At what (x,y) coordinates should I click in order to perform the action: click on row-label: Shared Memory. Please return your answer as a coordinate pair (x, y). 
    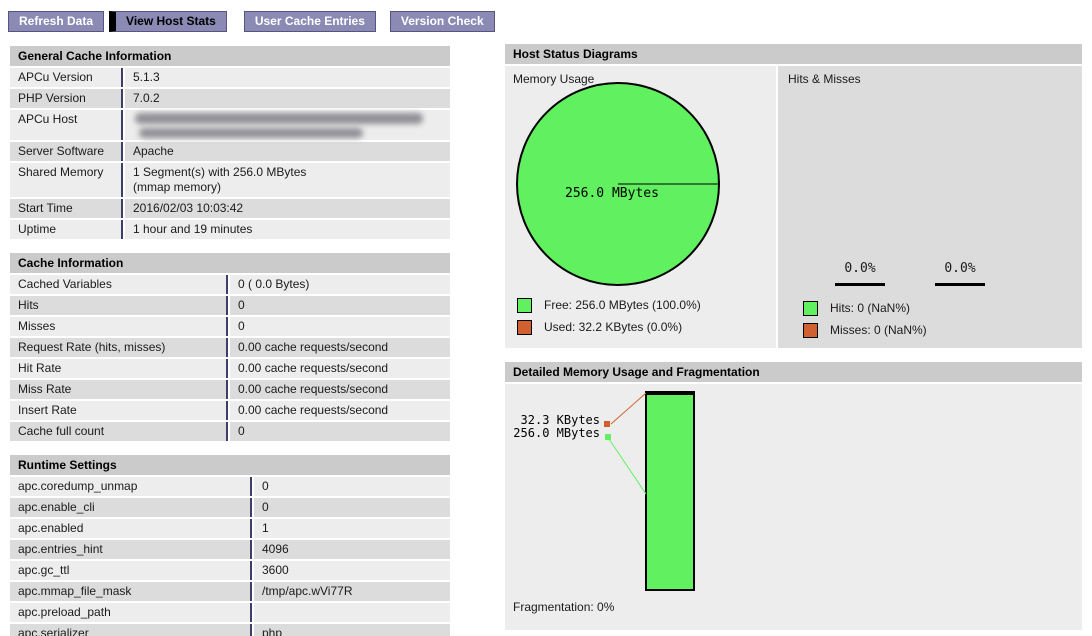
    Looking at the image, I should click on (66, 180).